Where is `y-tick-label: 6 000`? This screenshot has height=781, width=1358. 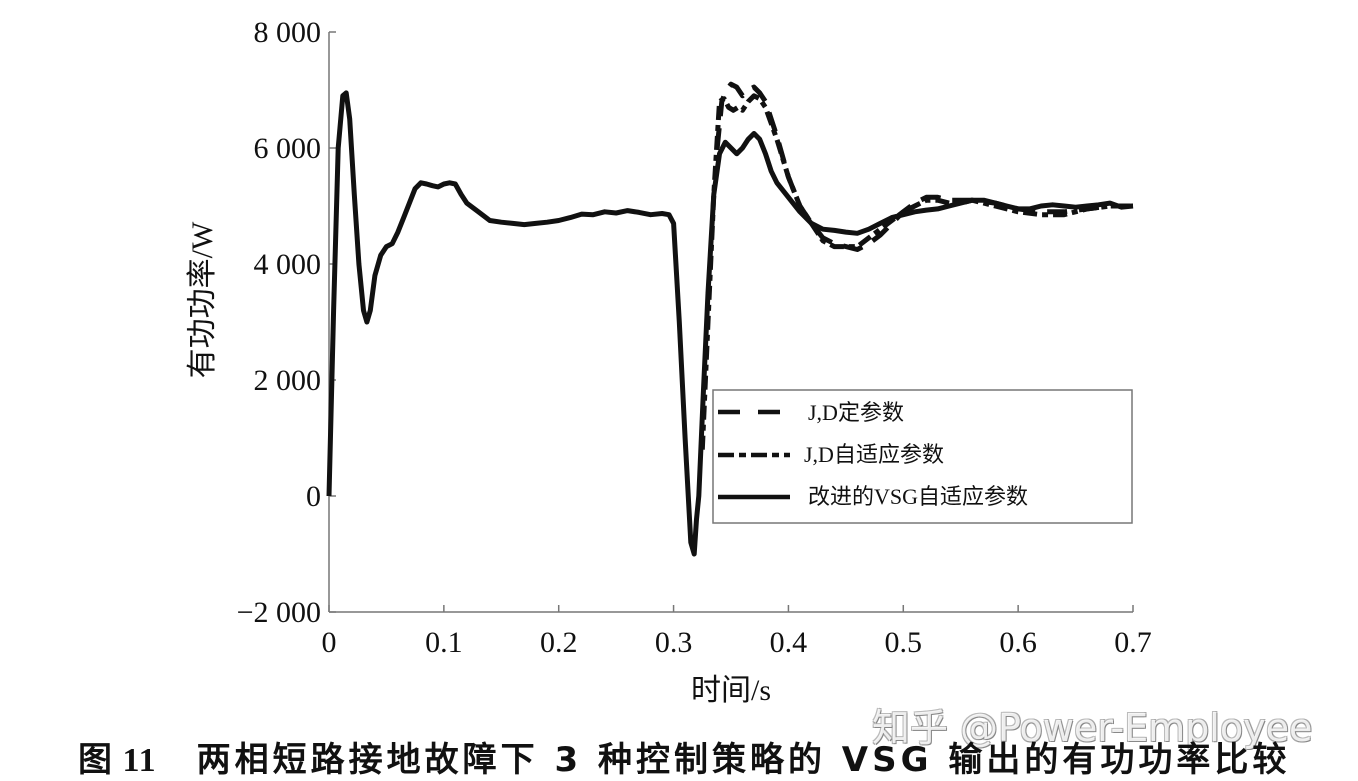 y-tick-label: 6 000 is located at coordinates (288, 148).